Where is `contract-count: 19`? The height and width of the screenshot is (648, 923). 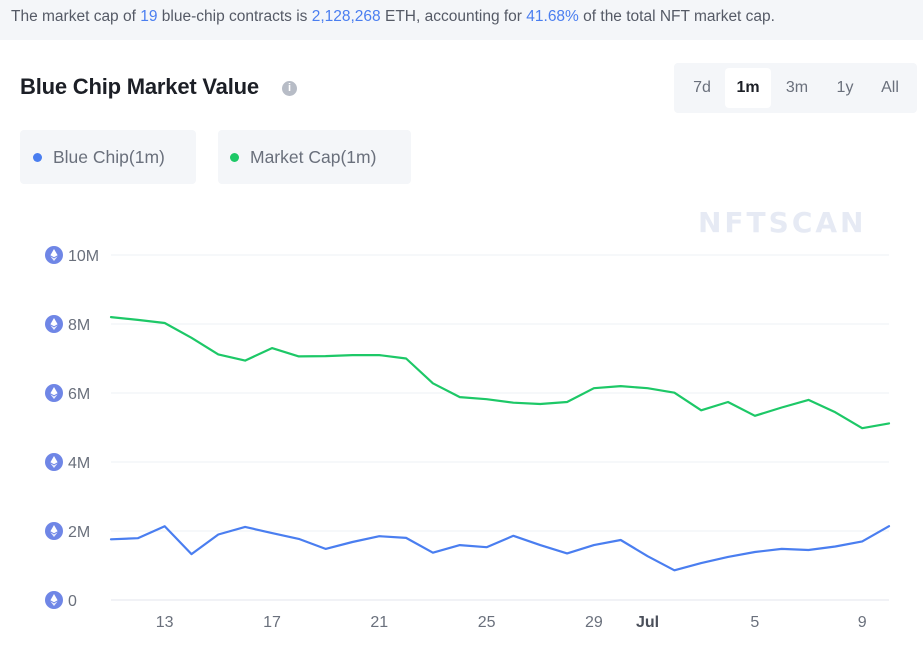
contract-count: 19 is located at coordinates (149, 16).